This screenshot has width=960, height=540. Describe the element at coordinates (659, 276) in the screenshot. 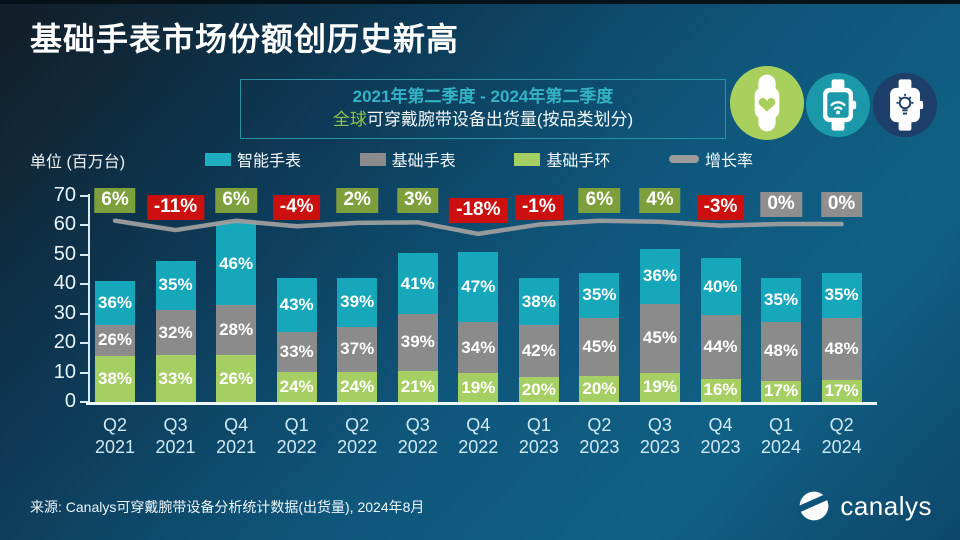

I see `bar-segment-share-label: 36%` at that location.